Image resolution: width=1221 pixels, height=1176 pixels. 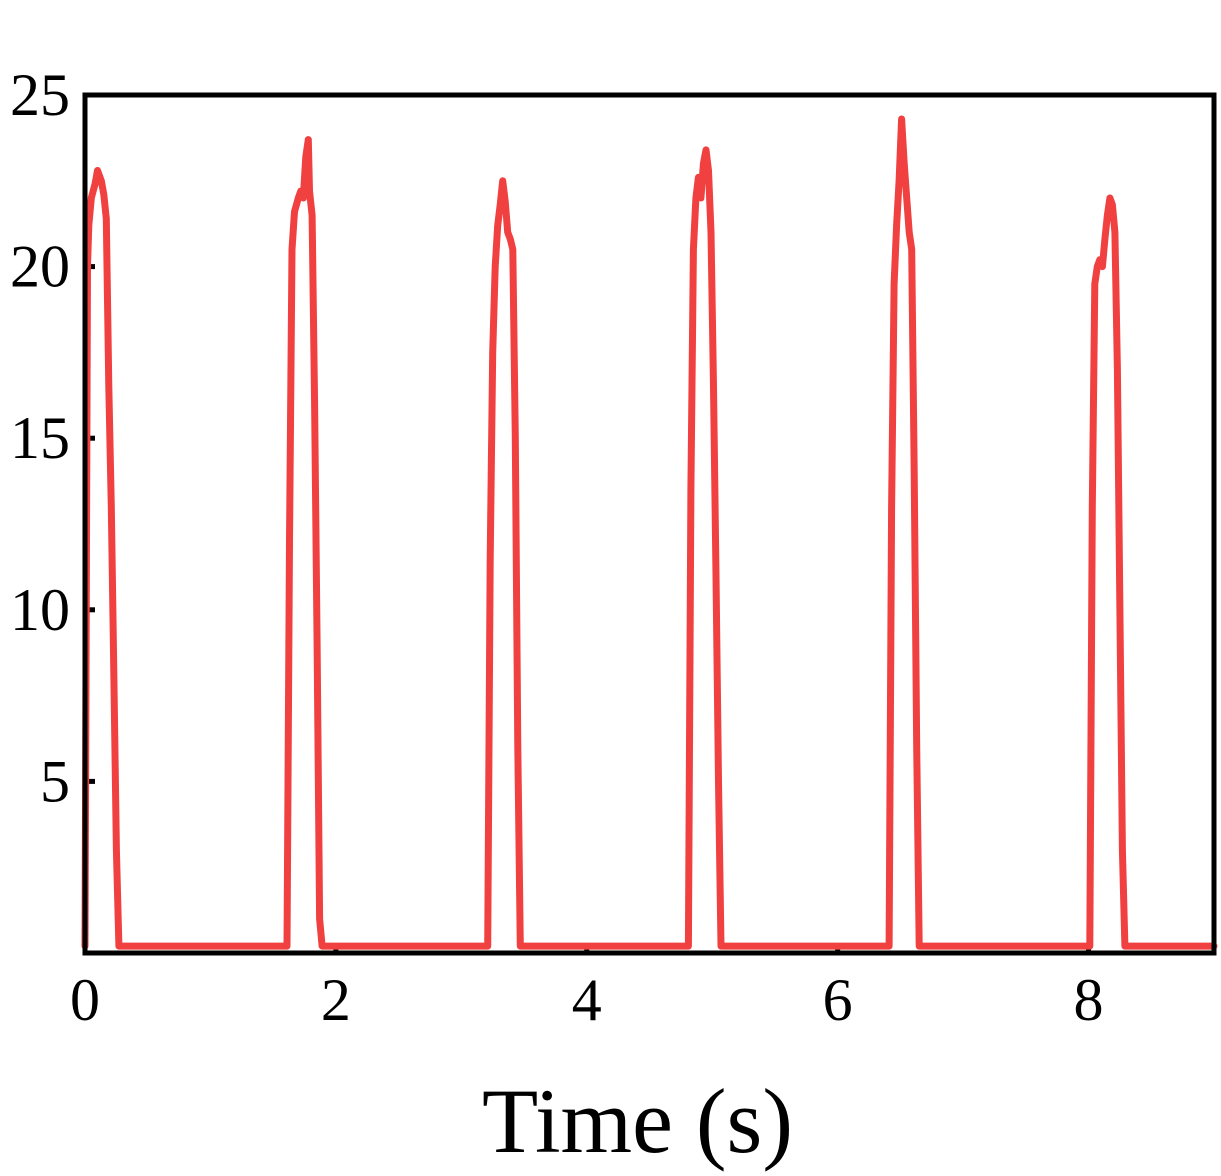 I want to click on y-tick-label-20: 20, so click(x=40, y=267).